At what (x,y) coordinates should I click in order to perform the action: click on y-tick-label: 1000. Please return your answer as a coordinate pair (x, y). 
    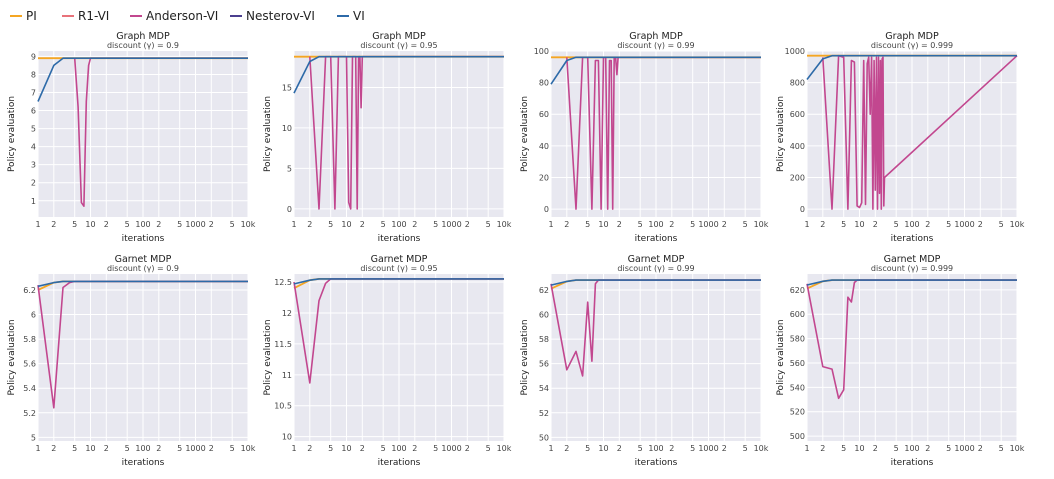
    Looking at the image, I should click on (795, 51).